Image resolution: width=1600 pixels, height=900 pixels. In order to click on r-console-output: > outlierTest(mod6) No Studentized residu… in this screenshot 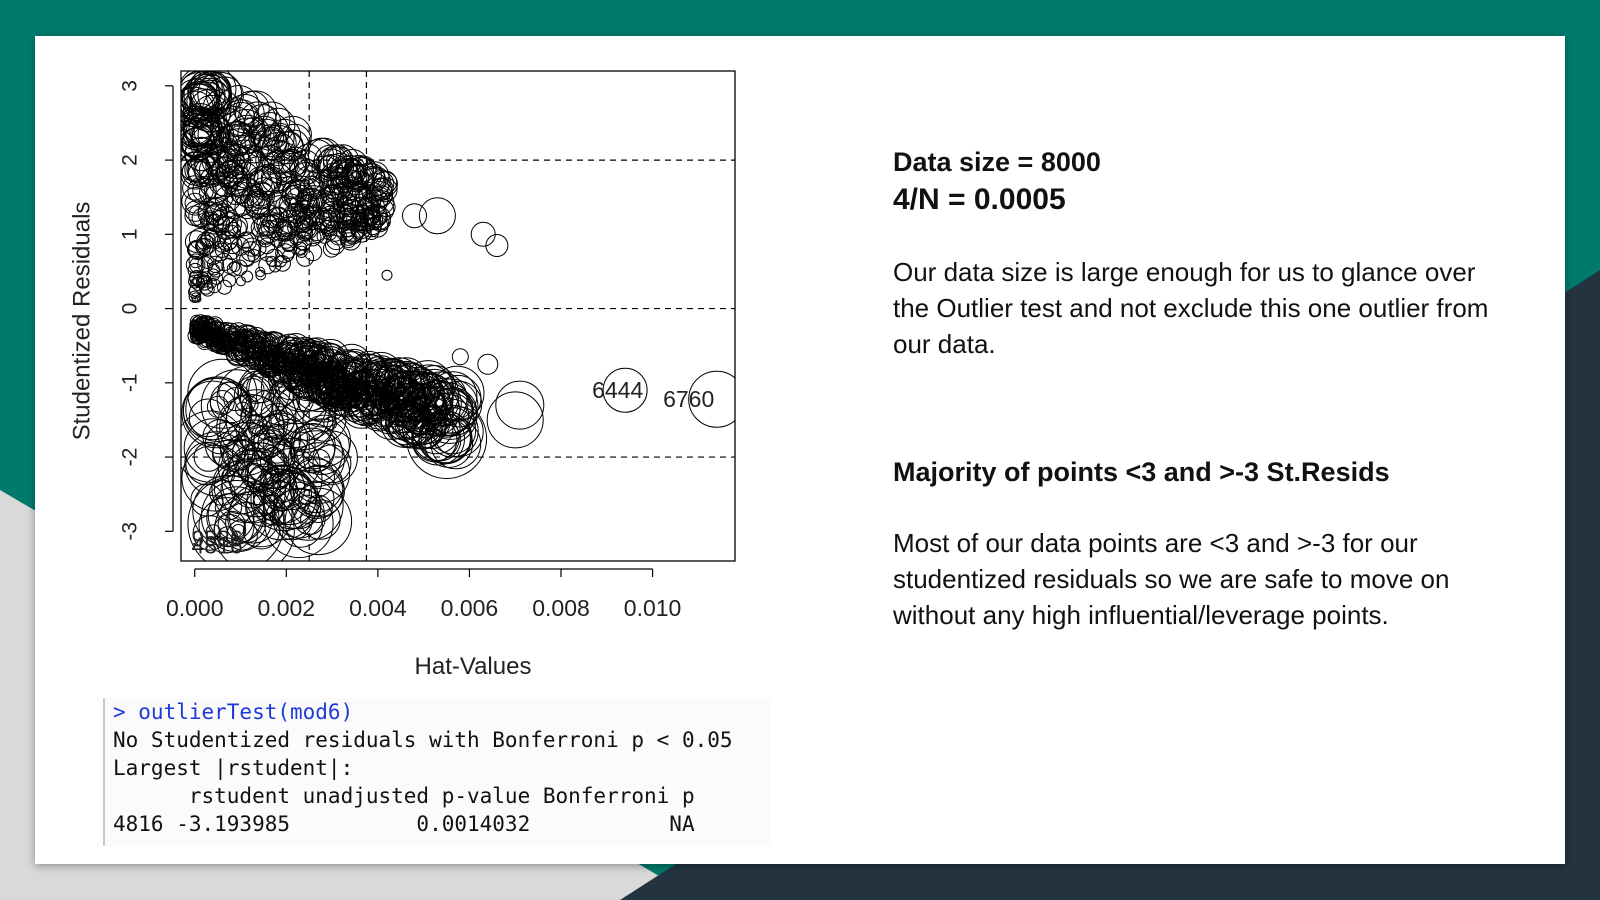, I will do `click(436, 772)`.